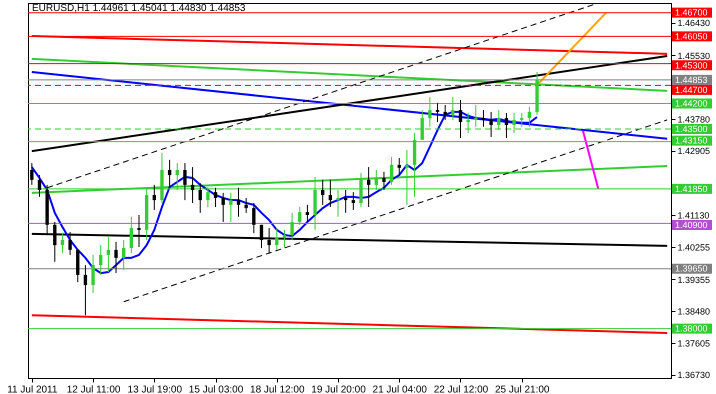 The height and width of the screenshot is (394, 716). I want to click on y-tick-label: 1.39355, so click(694, 279).